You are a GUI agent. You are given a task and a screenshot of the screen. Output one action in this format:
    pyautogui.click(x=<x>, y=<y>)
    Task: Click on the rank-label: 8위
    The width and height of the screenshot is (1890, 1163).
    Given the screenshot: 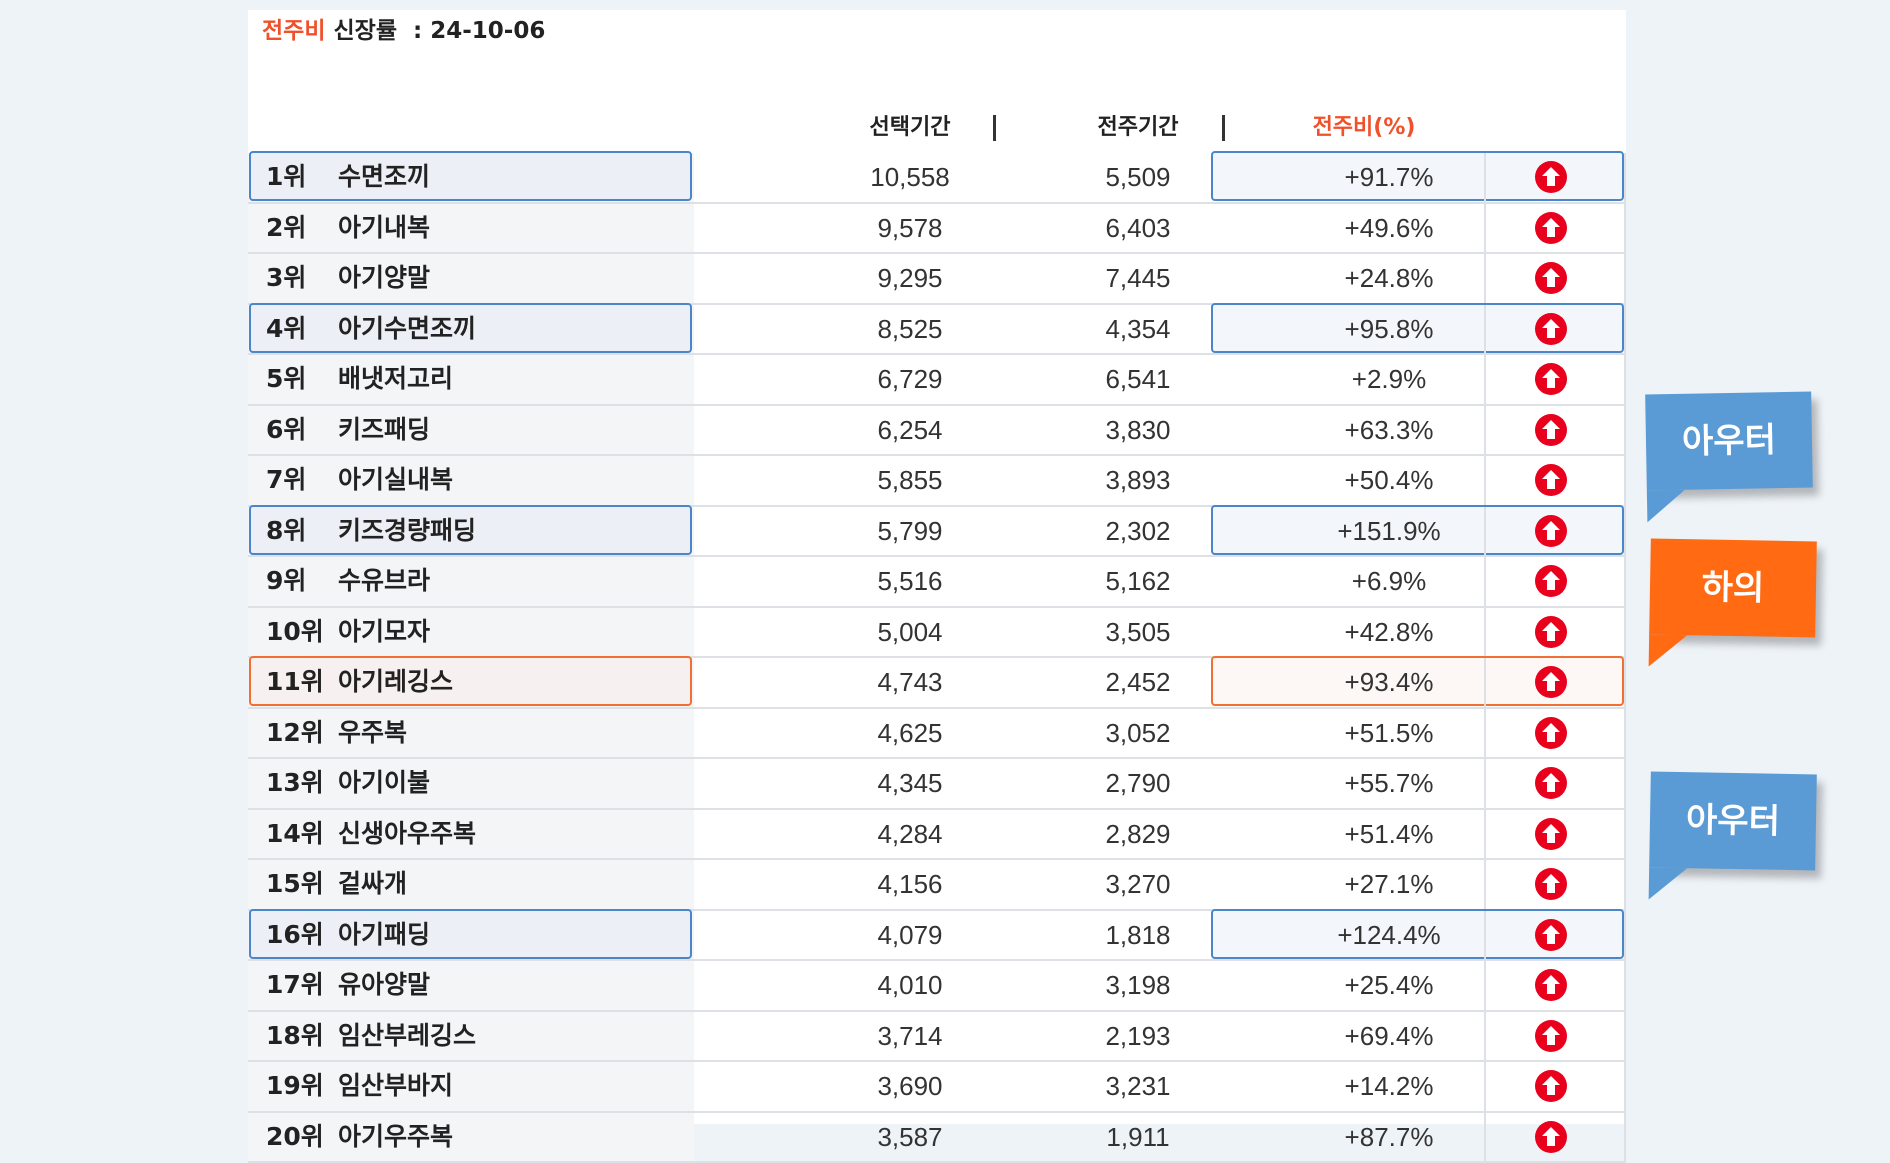 What is the action you would take?
    pyautogui.click(x=286, y=531)
    